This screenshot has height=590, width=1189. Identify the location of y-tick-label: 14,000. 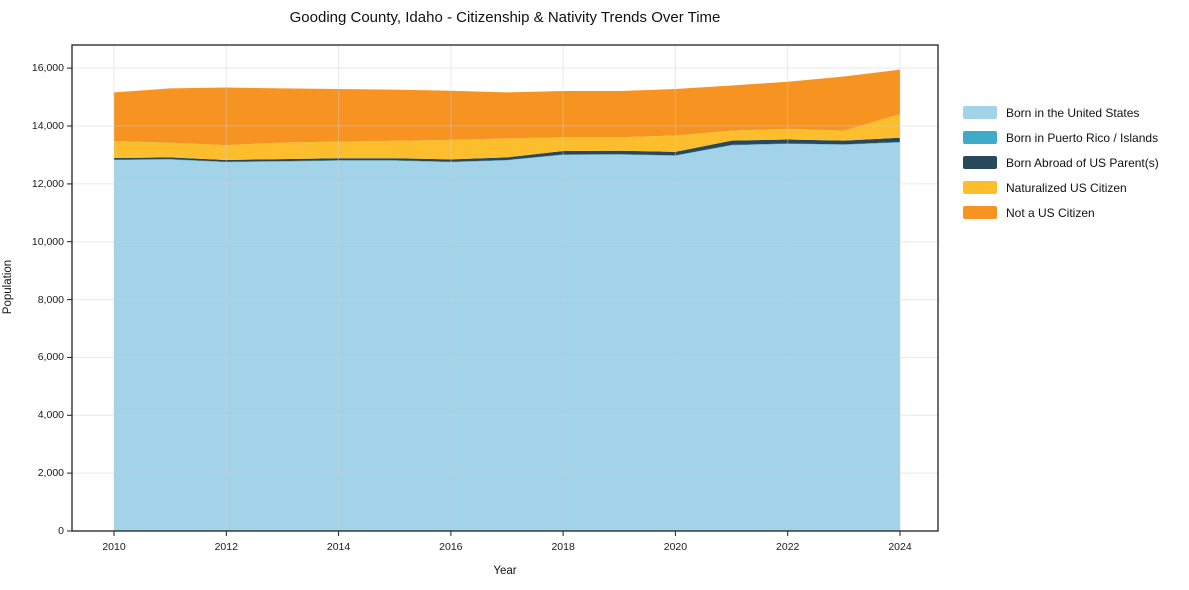
(47, 126).